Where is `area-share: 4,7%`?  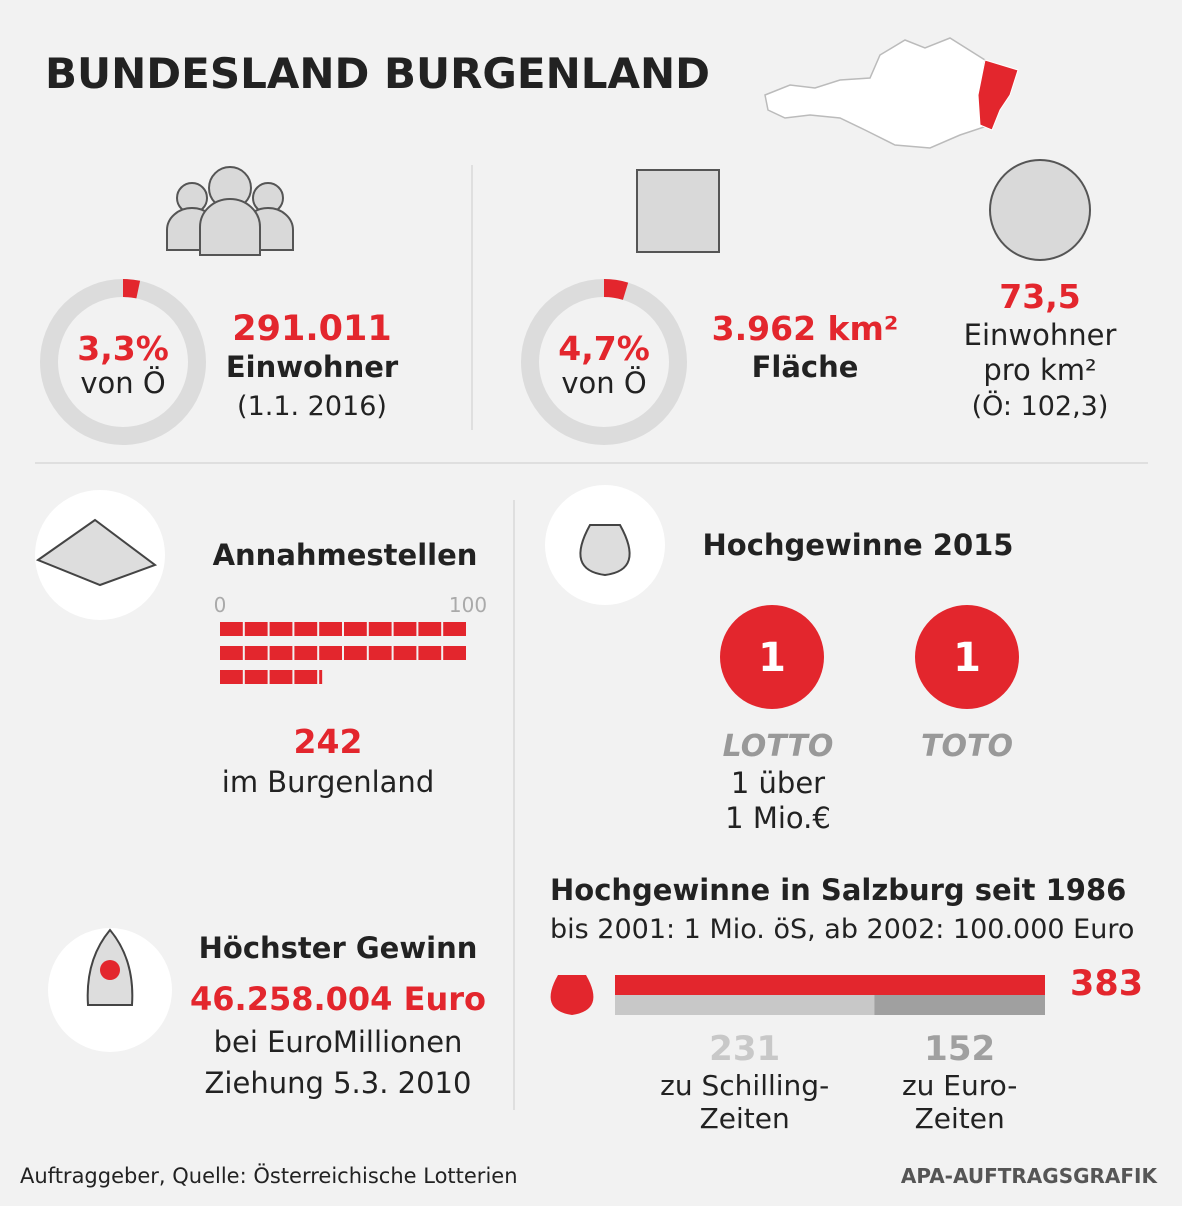
area-share: 4,7% is located at coordinates (604, 348).